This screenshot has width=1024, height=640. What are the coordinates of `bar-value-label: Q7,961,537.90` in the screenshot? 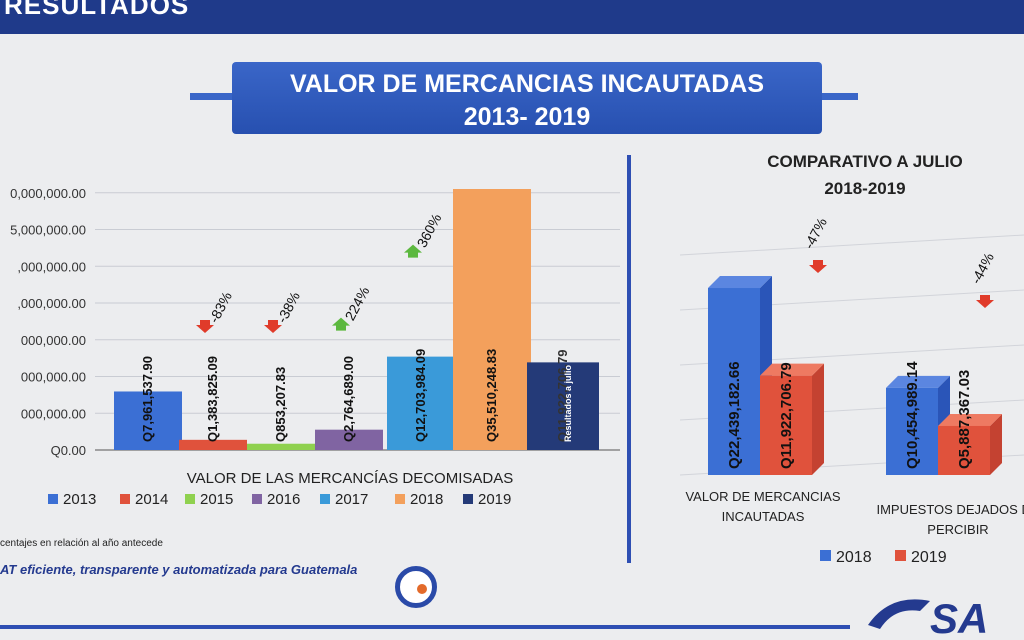 It's located at (147, 399).